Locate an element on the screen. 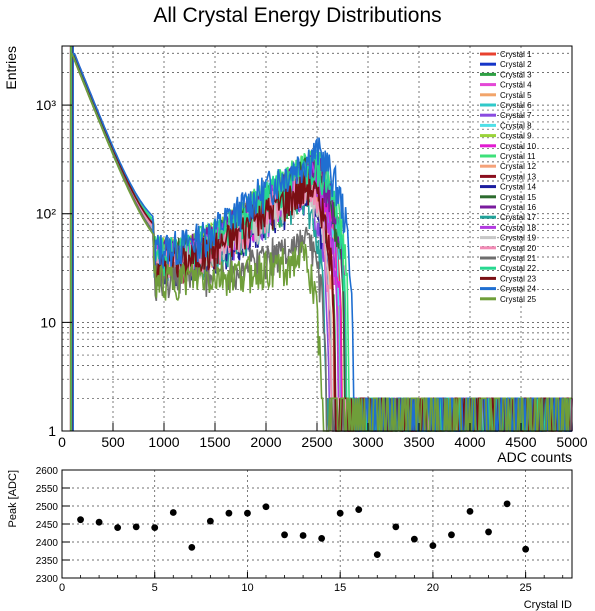 Image resolution: width=595 pixels, height=611 pixels. legend-label: Crystal 25 is located at coordinates (518, 299).